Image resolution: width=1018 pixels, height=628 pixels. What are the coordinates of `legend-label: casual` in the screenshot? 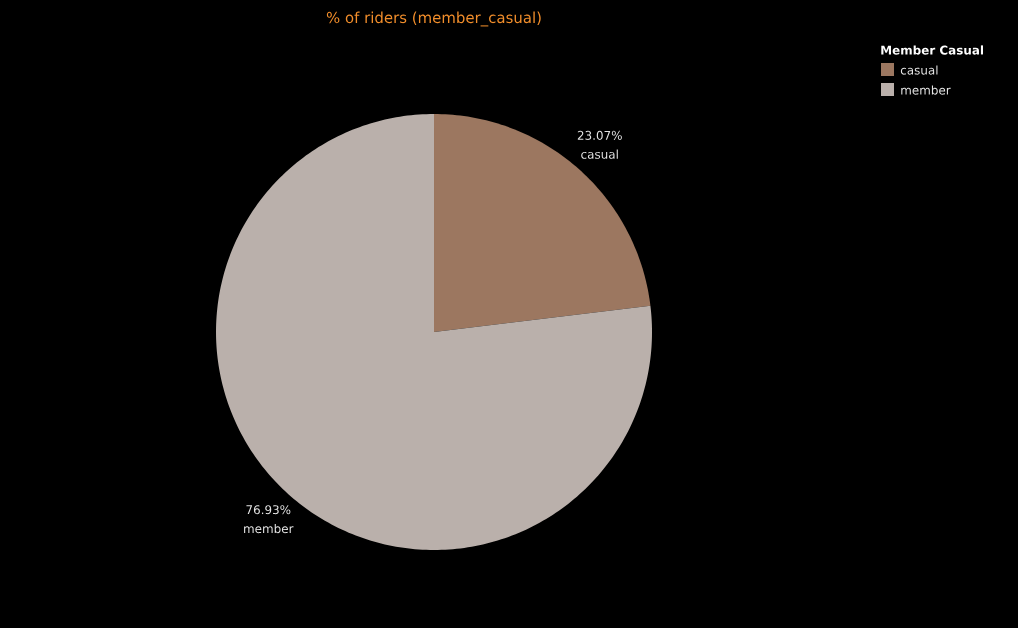 It's located at (919, 70).